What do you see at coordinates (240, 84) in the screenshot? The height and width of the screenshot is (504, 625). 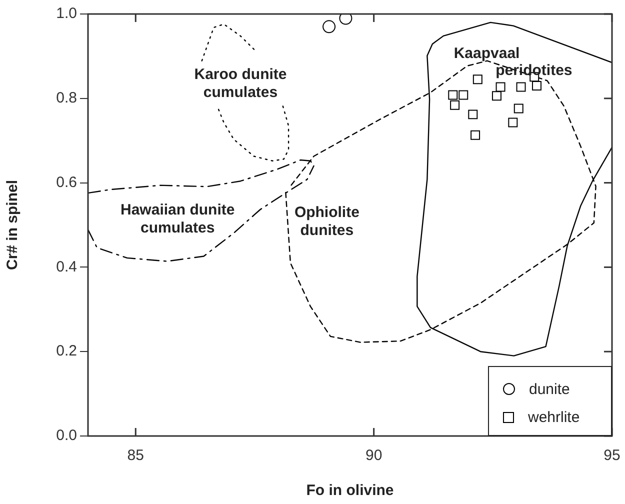 I see `annotation: Karoo dunite cumulates` at bounding box center [240, 84].